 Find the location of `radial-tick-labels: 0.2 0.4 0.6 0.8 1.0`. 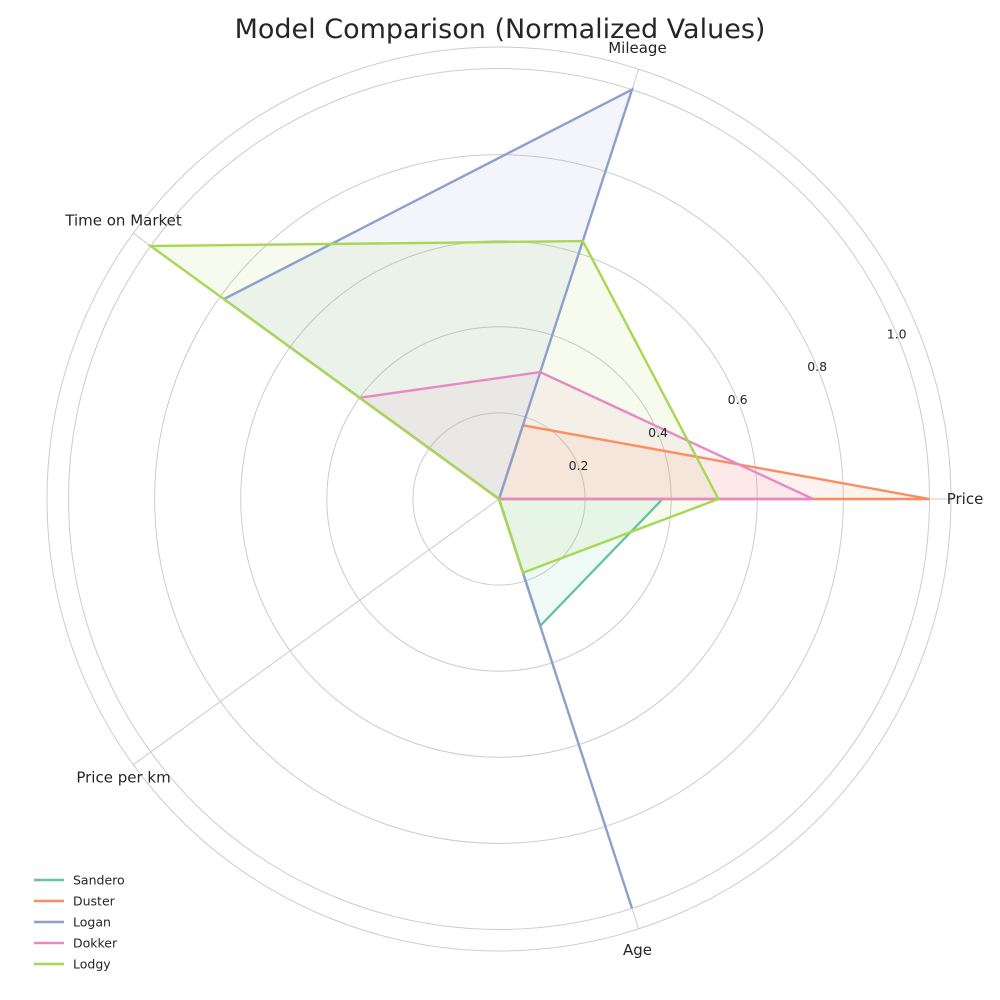

radial-tick-labels: 0.2 0.4 0.6 0.8 1.0 is located at coordinates (738, 399).